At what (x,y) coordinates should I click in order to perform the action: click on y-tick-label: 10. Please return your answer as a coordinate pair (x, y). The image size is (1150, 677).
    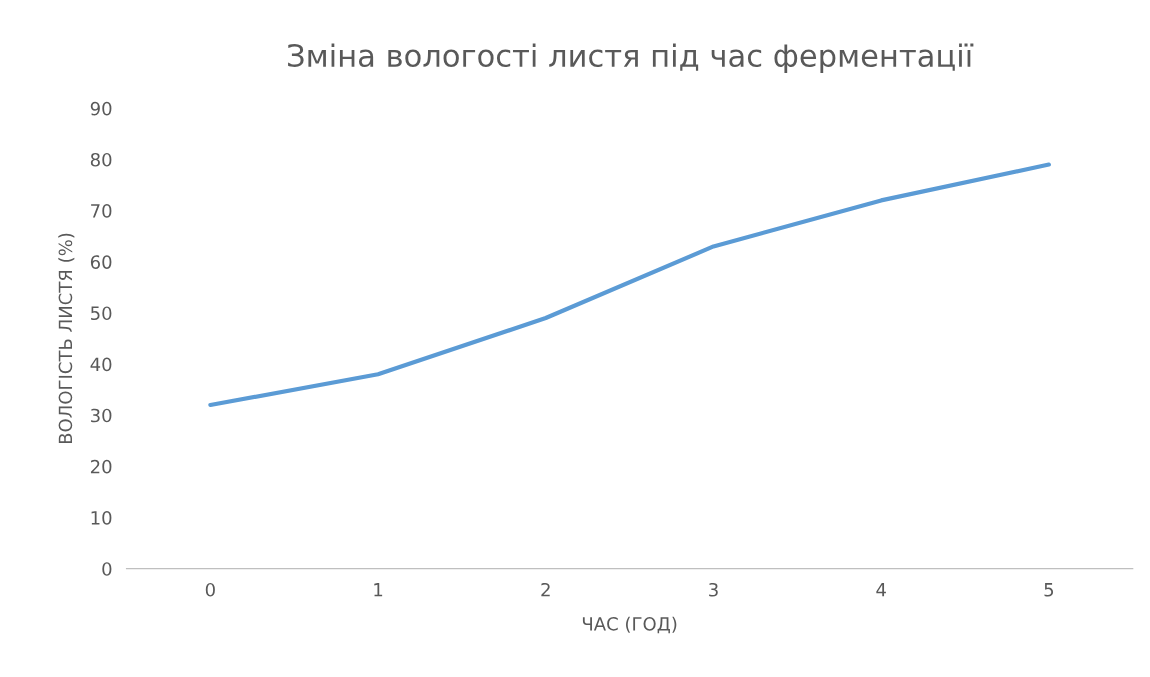
    Looking at the image, I should click on (101, 517).